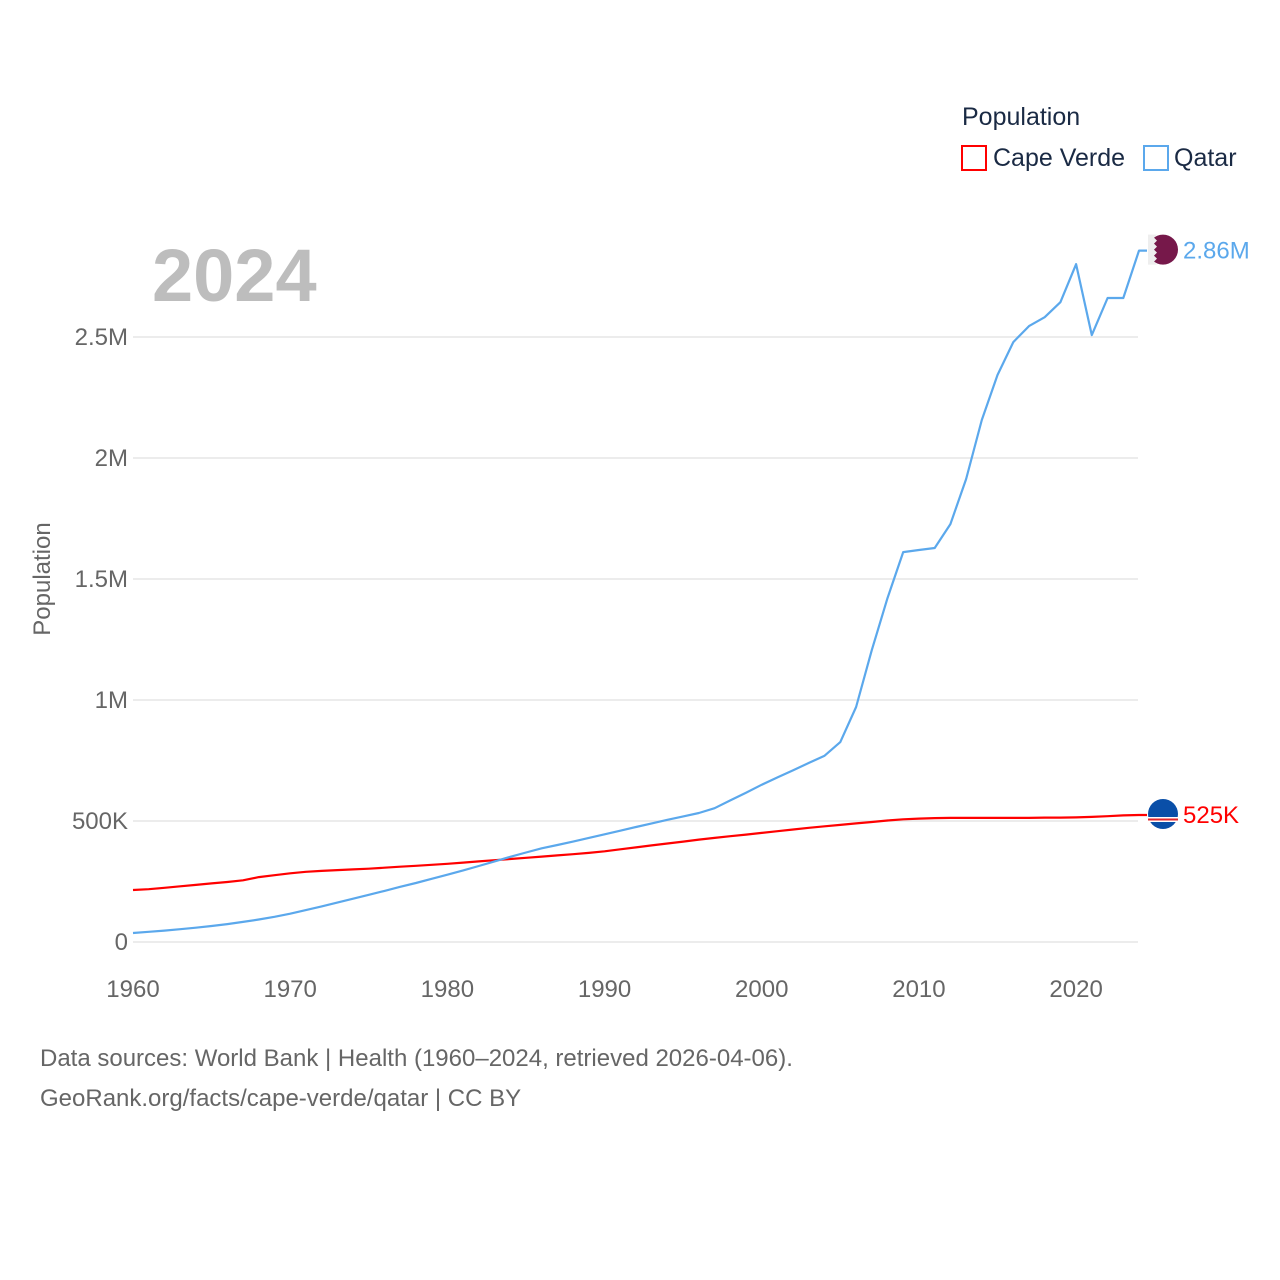 The width and height of the screenshot is (1280, 1280). What do you see at coordinates (1205, 158) in the screenshot?
I see `legend-label-qatar: Qatar` at bounding box center [1205, 158].